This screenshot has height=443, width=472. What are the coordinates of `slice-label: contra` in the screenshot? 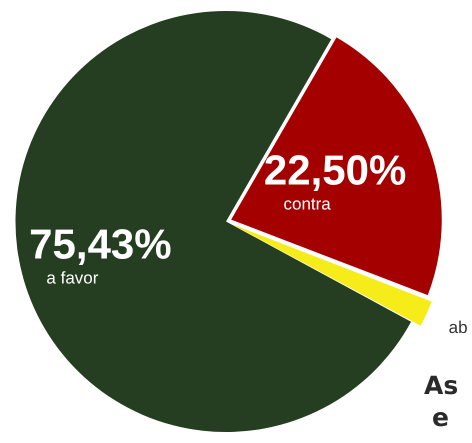 It's located at (308, 204).